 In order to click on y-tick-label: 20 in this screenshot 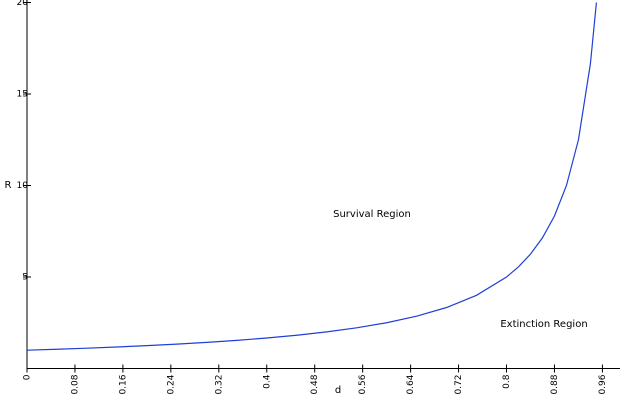, I will do `click(23, 4)`.